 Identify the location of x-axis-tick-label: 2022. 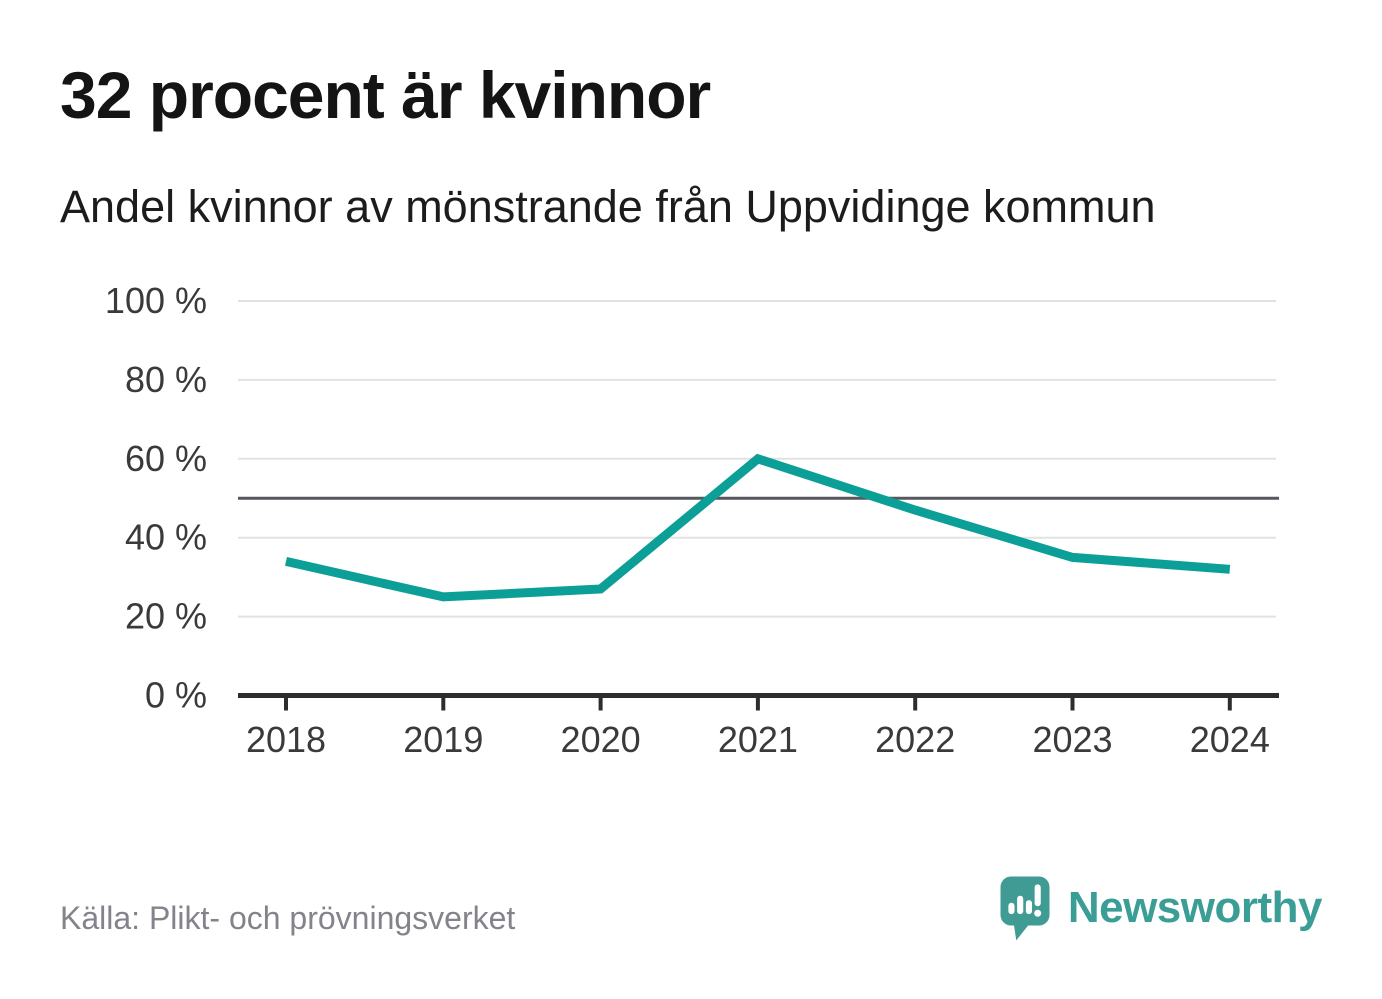
(915, 739).